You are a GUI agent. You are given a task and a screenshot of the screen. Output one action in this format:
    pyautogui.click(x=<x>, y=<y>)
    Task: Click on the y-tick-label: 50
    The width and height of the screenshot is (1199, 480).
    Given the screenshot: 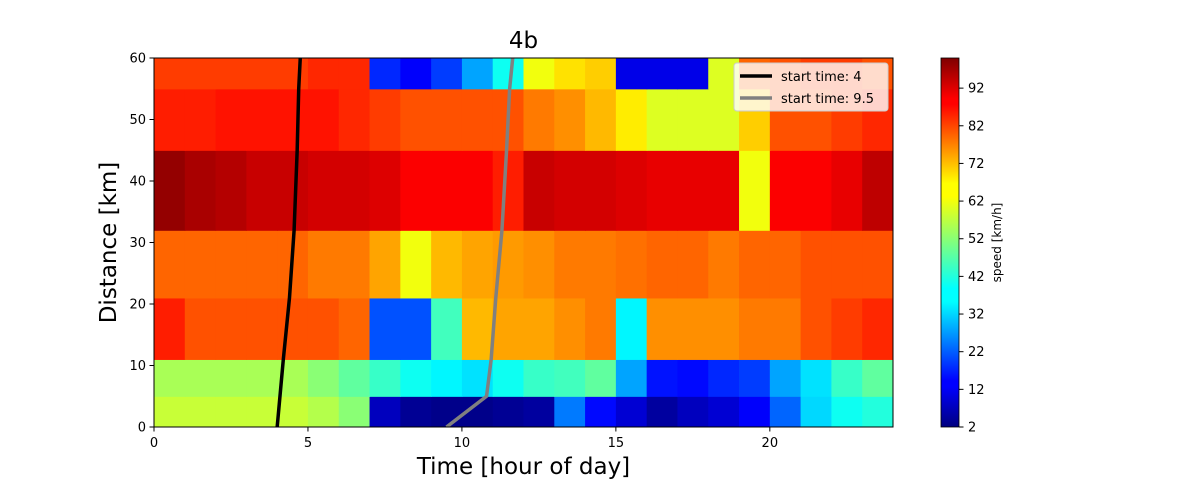 What is the action you would take?
    pyautogui.click(x=137, y=120)
    